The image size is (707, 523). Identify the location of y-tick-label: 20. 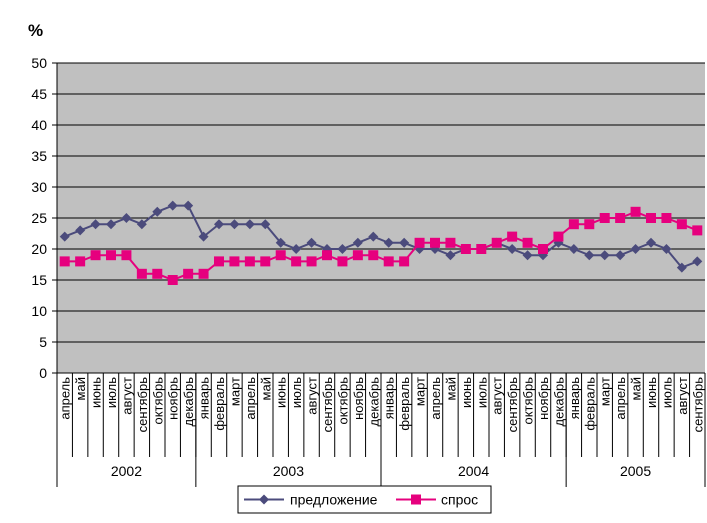
(39, 249).